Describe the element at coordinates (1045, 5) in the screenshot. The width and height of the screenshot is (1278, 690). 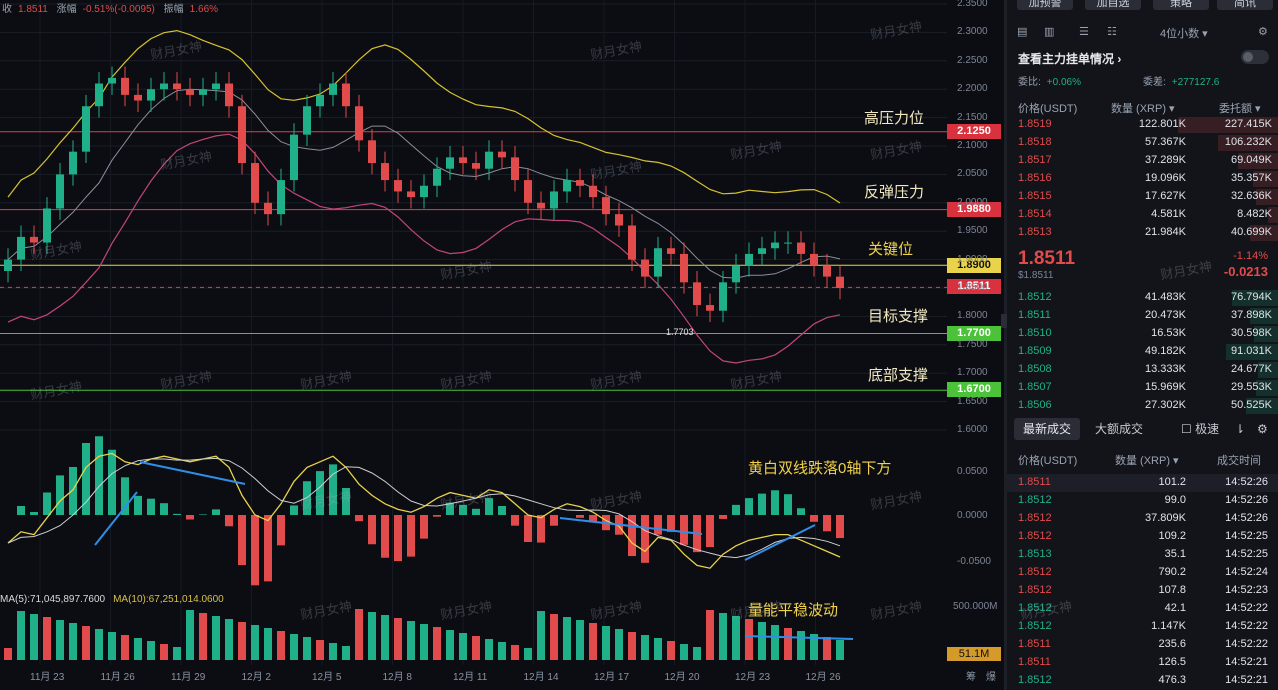
I see `tab-add-watch: 加预警` at that location.